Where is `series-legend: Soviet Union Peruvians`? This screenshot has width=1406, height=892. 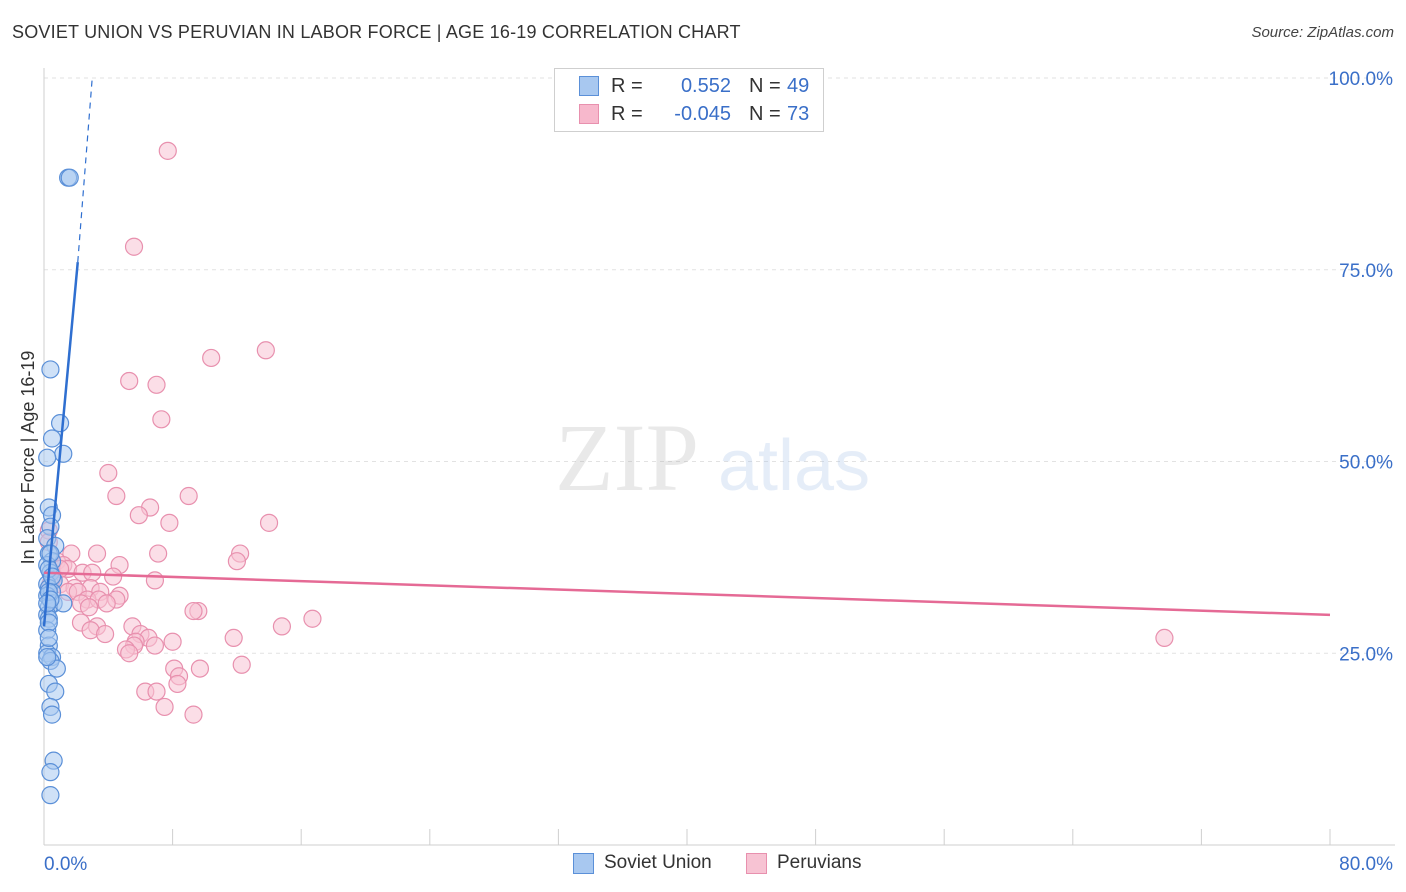 series-legend: Soviet Union Peruvians is located at coordinates (703, 865).